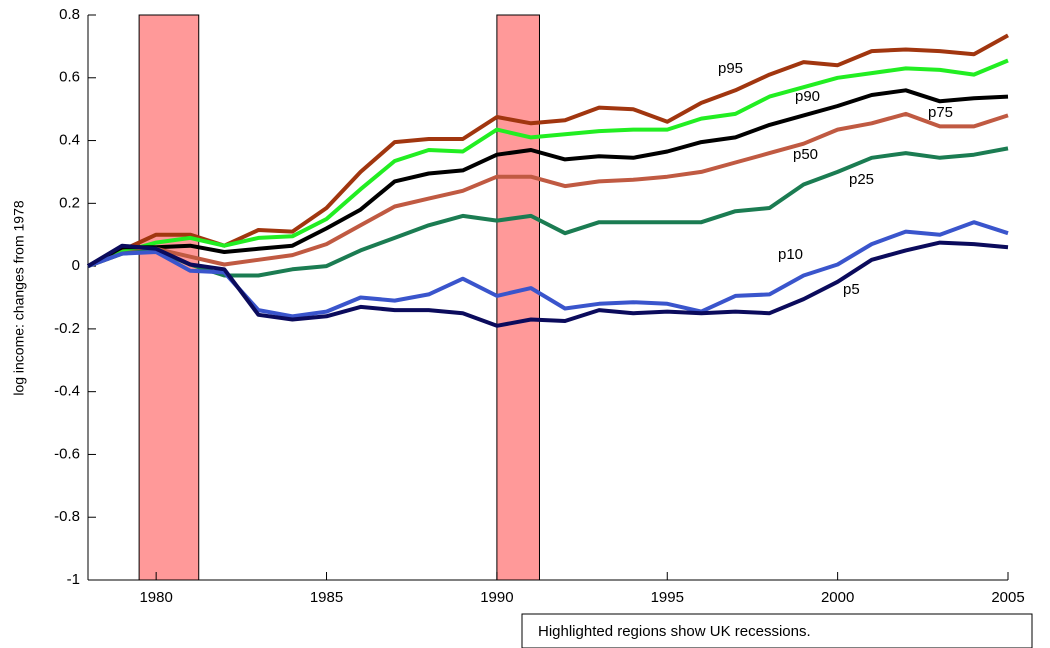  Describe the element at coordinates (67, 328) in the screenshot. I see `y-tick-label: -0.2` at that location.